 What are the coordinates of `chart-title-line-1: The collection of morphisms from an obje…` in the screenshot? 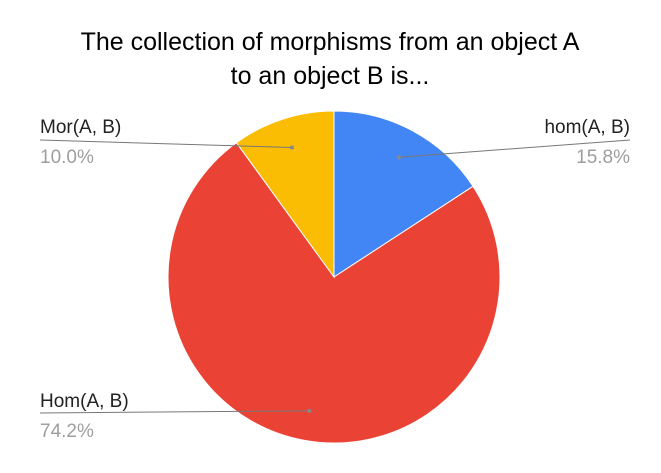 It's located at (330, 42).